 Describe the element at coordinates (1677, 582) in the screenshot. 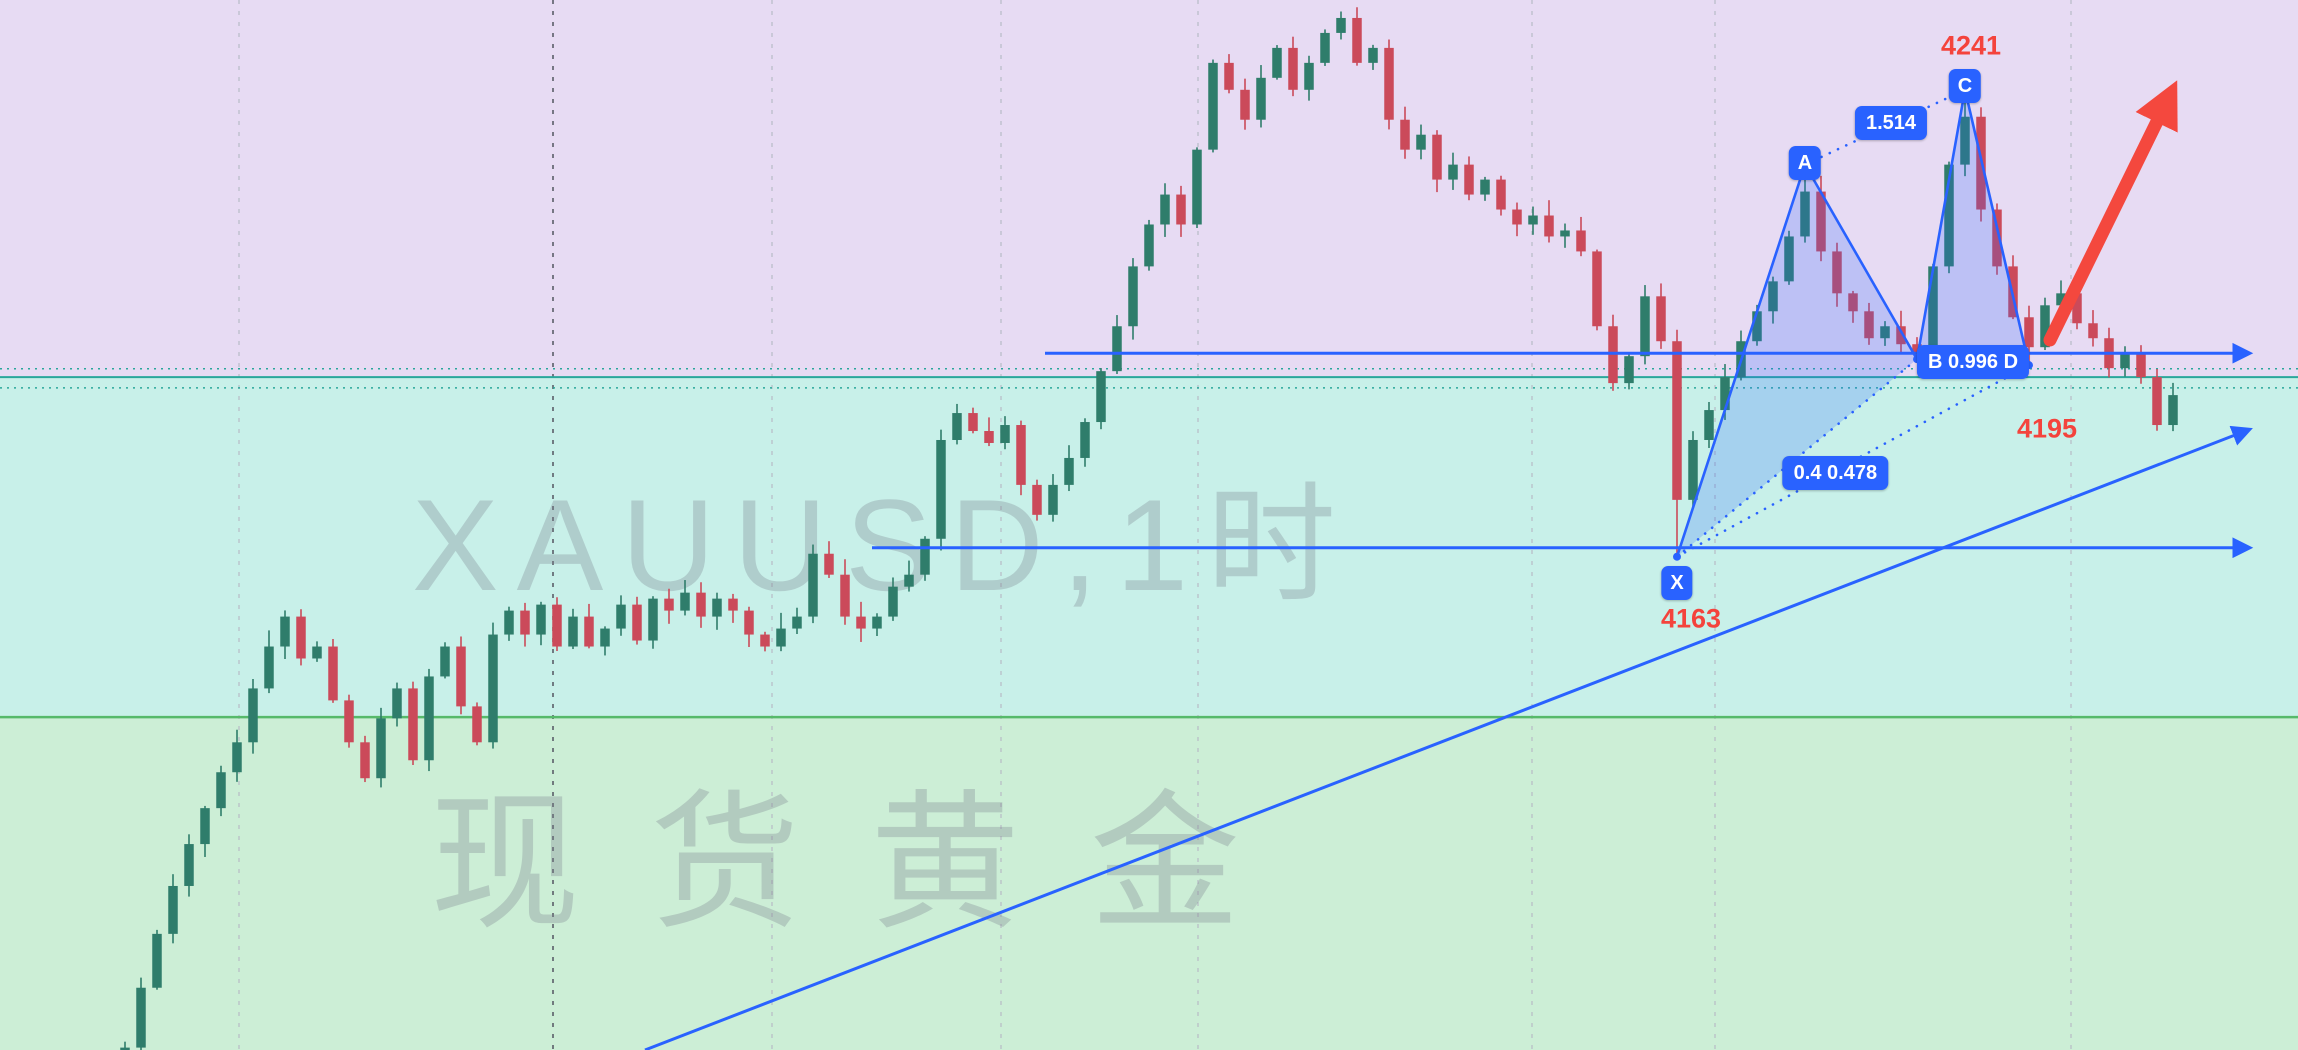

I see `pattern-point-x-chip: X` at that location.